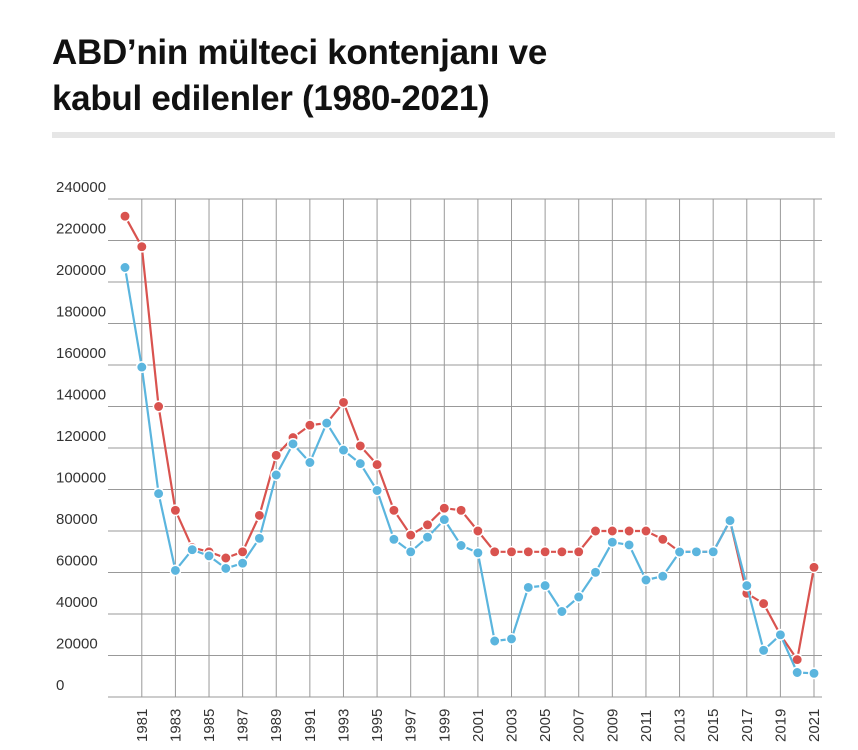  What do you see at coordinates (77, 561) in the screenshot?
I see `y-tick-label: 60000` at bounding box center [77, 561].